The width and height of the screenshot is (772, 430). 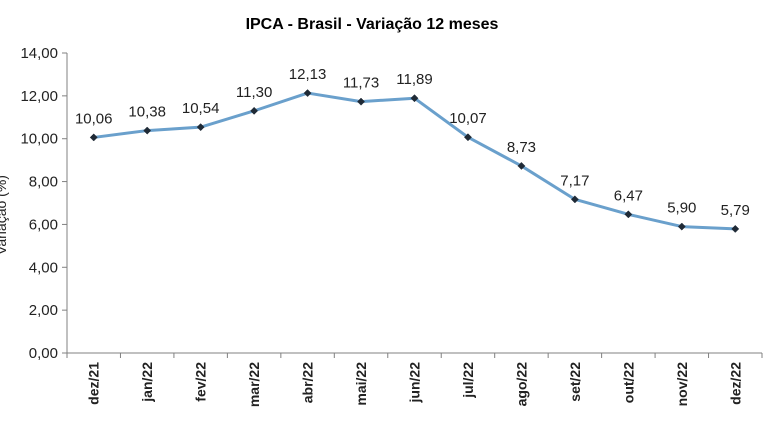 What do you see at coordinates (735, 210) in the screenshot?
I see `data-label: 5,79` at bounding box center [735, 210].